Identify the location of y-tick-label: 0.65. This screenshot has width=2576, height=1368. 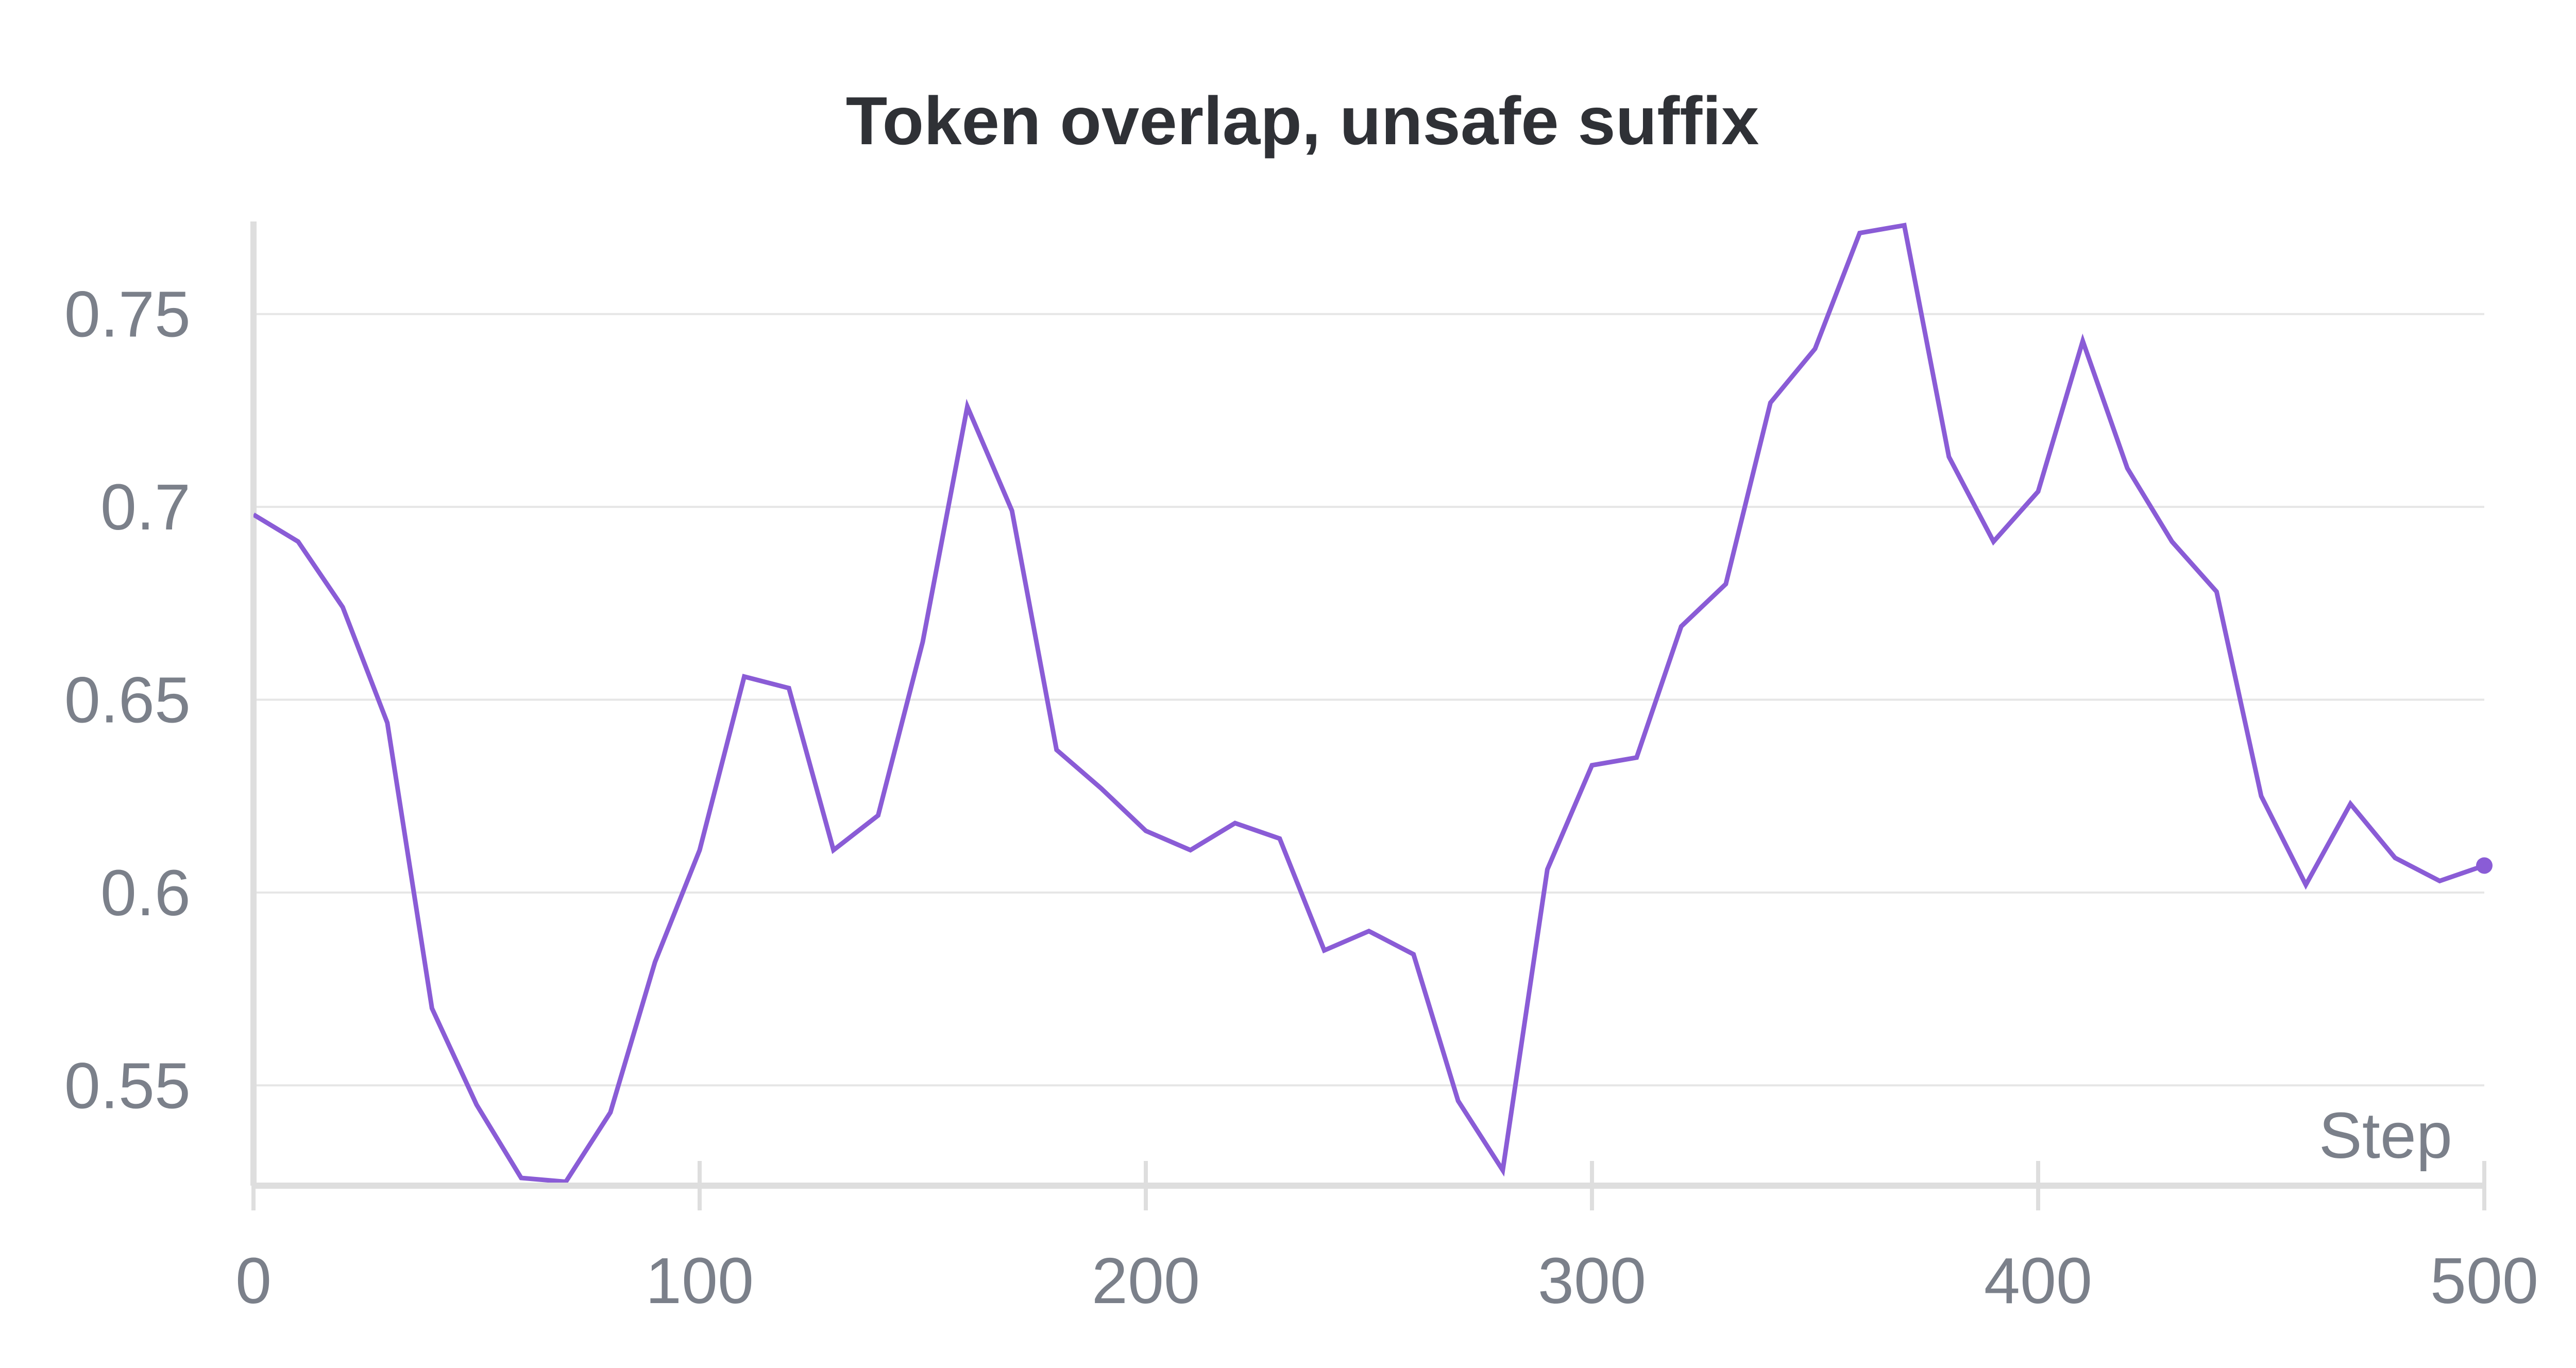
(127, 700).